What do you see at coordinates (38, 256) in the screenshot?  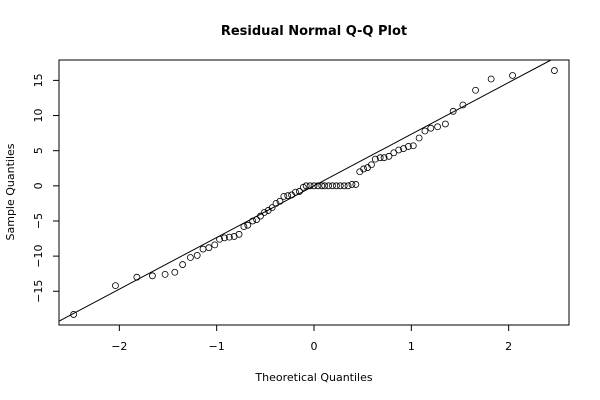 I see `y-tick-label: −10` at bounding box center [38, 256].